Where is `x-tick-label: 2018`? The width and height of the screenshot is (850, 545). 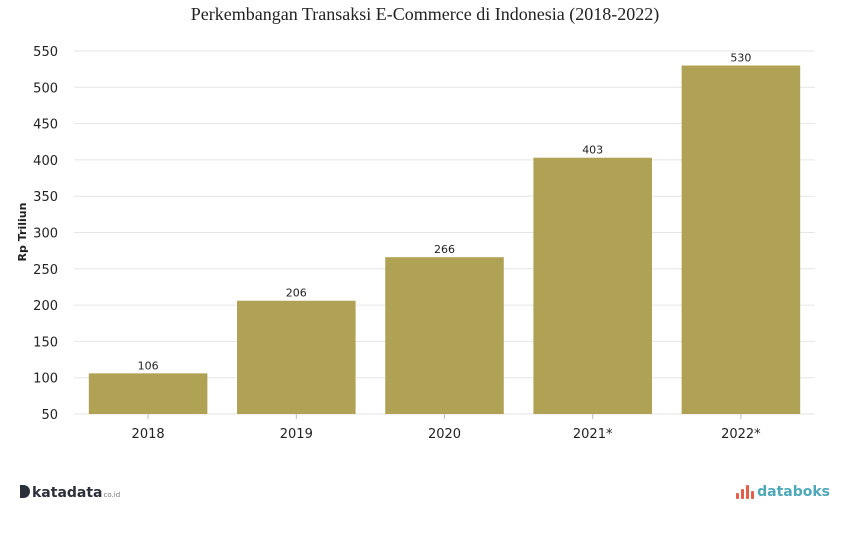 x-tick-label: 2018 is located at coordinates (148, 434).